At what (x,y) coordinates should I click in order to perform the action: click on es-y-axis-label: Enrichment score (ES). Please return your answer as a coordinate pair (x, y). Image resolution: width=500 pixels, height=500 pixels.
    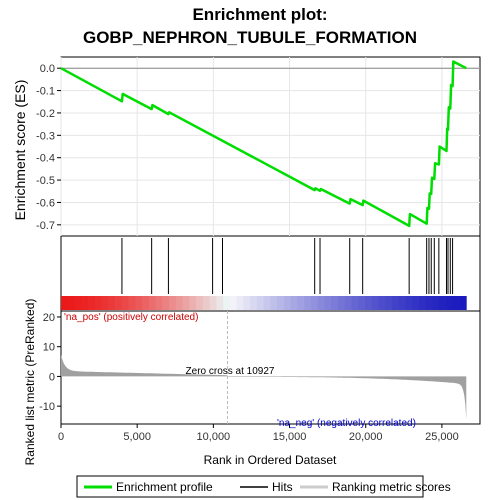
    Looking at the image, I should click on (20, 150).